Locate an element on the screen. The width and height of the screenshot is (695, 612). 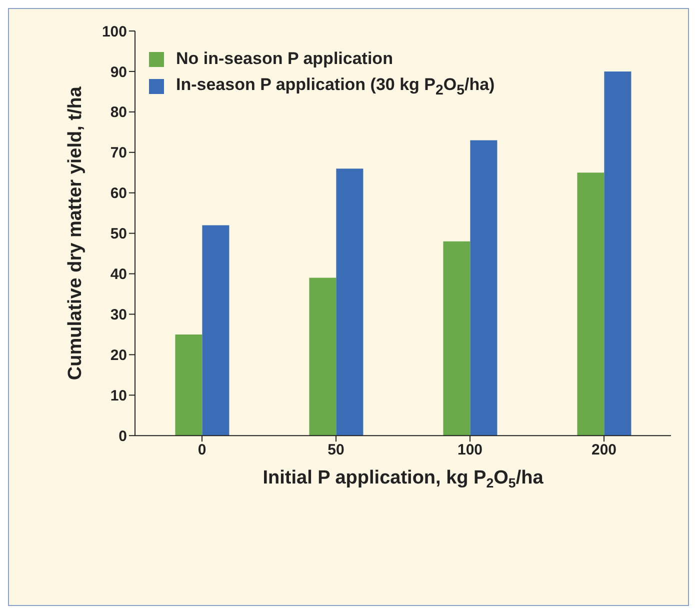
y-tick-label: 0 is located at coordinates (122, 436).